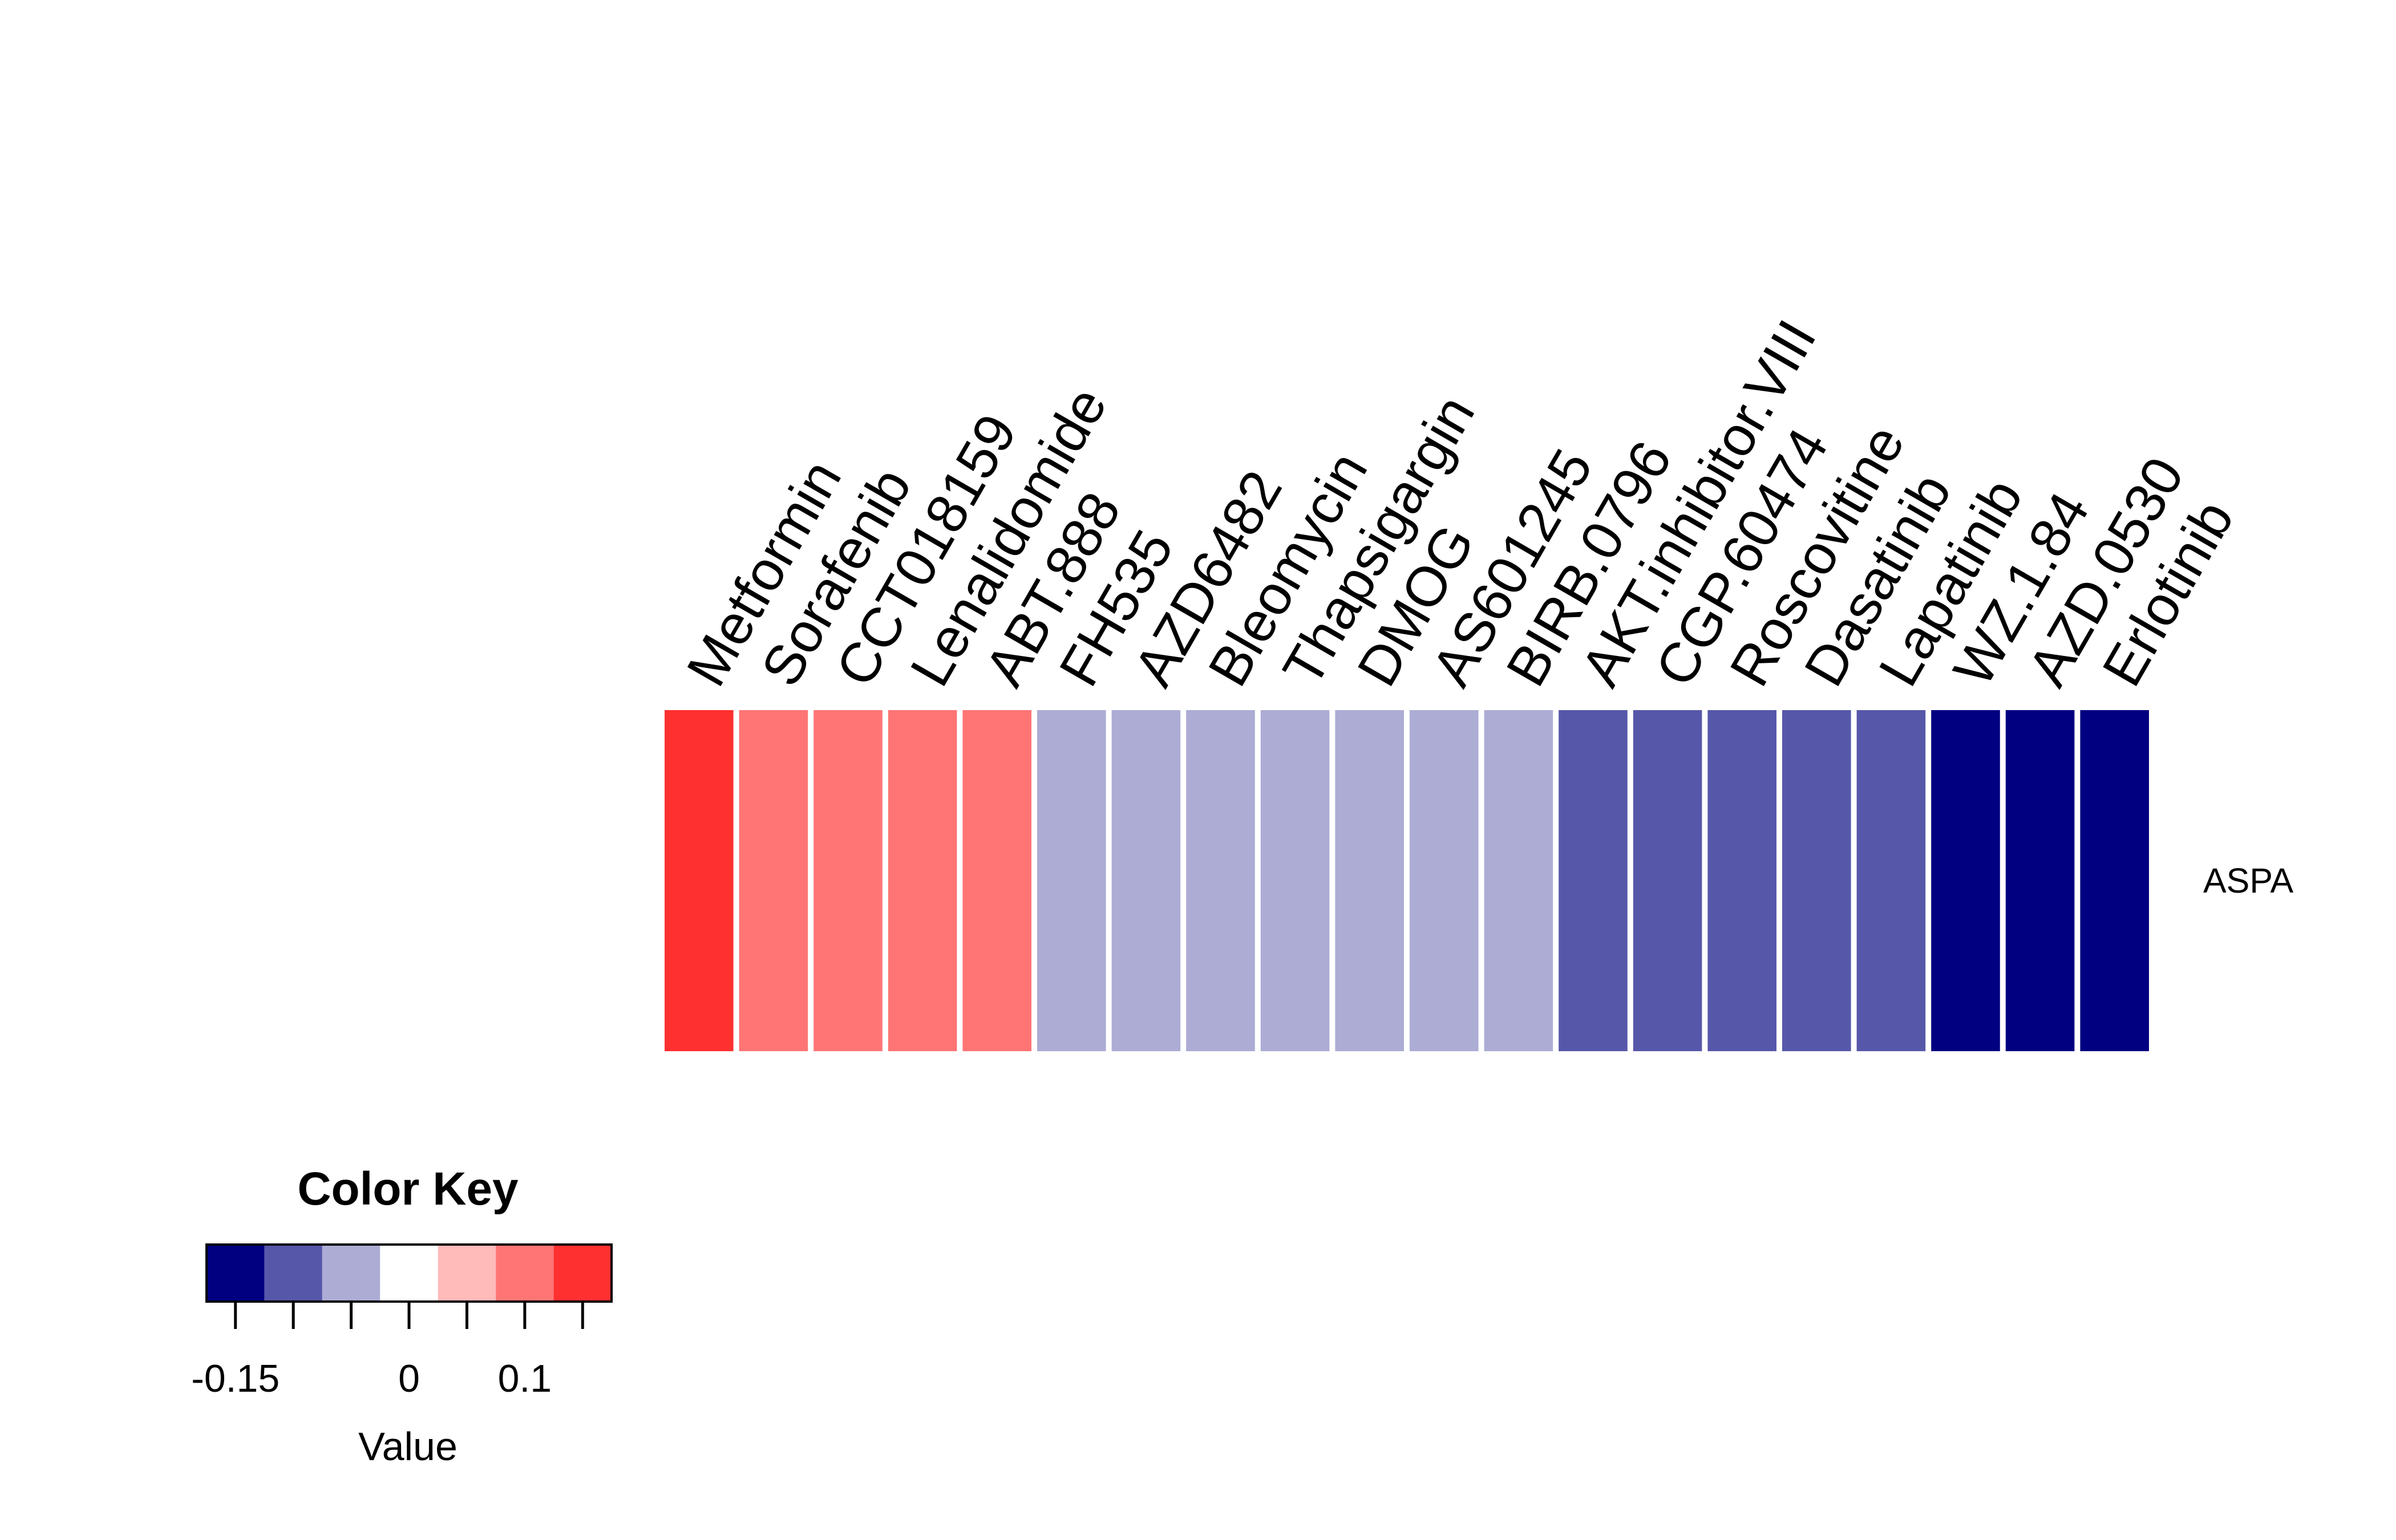 The width and height of the screenshot is (2396, 1540). What do you see at coordinates (1891, 881) in the screenshot?
I see `heatmap-cell-lapatinib` at bounding box center [1891, 881].